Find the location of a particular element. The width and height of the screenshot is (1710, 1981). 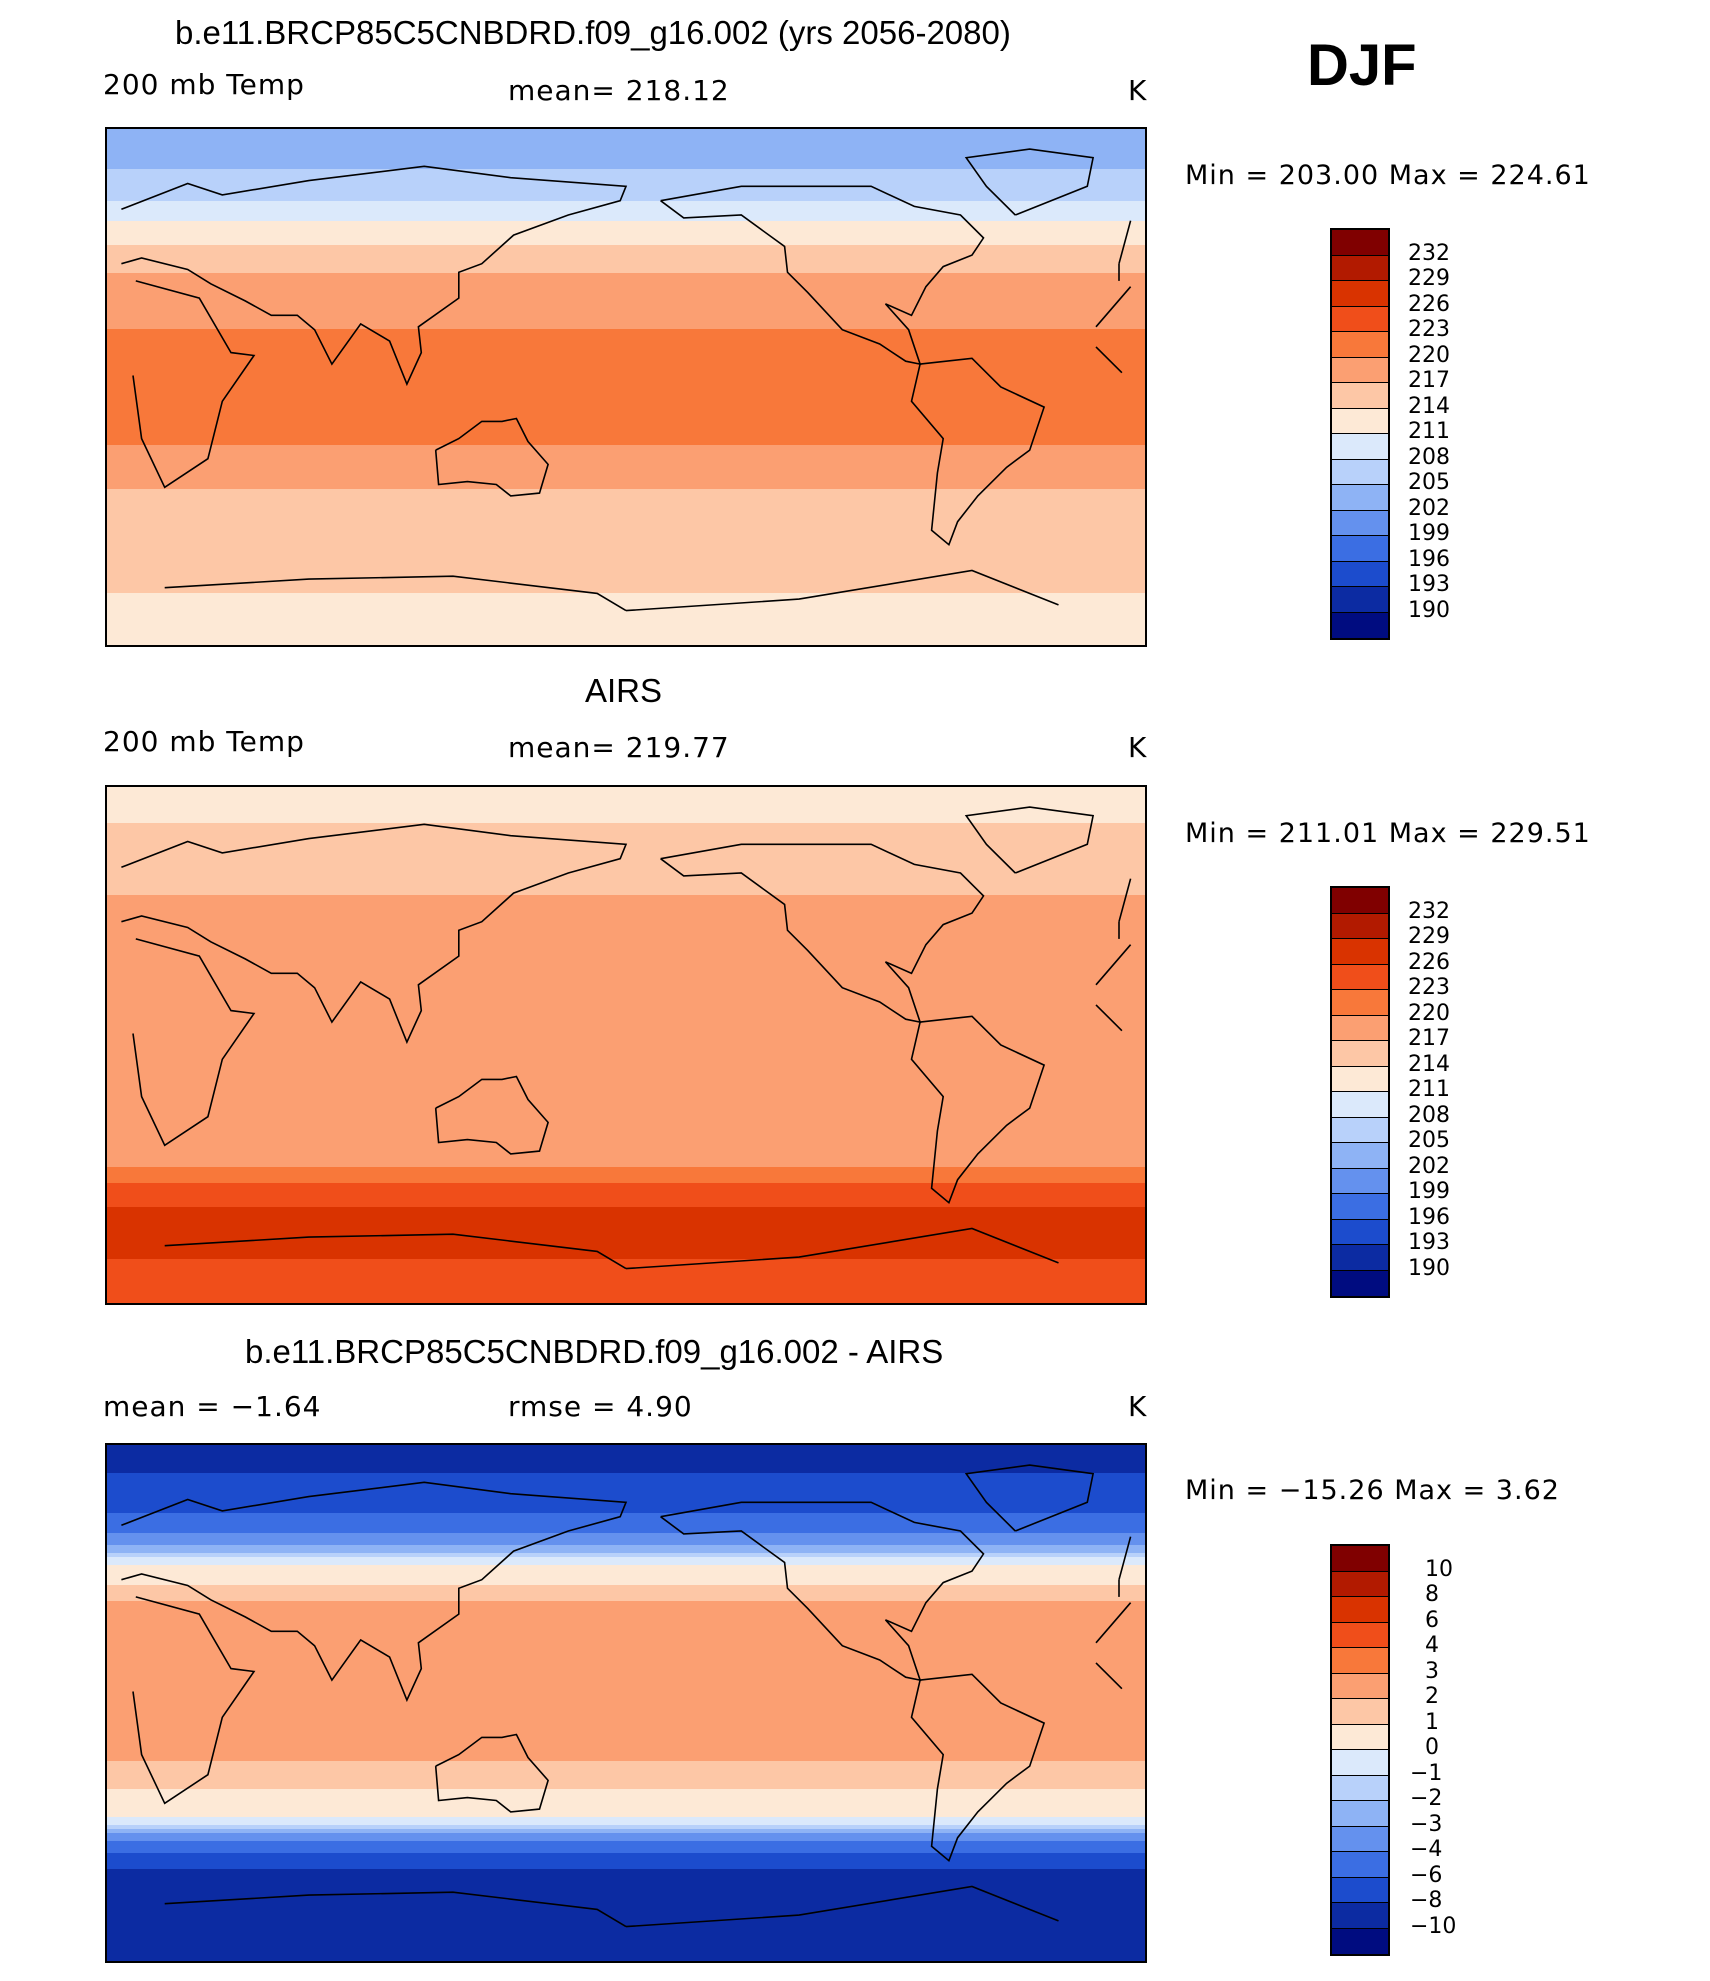

colorbar-tick-label: −1 is located at coordinates (1426, 1773).